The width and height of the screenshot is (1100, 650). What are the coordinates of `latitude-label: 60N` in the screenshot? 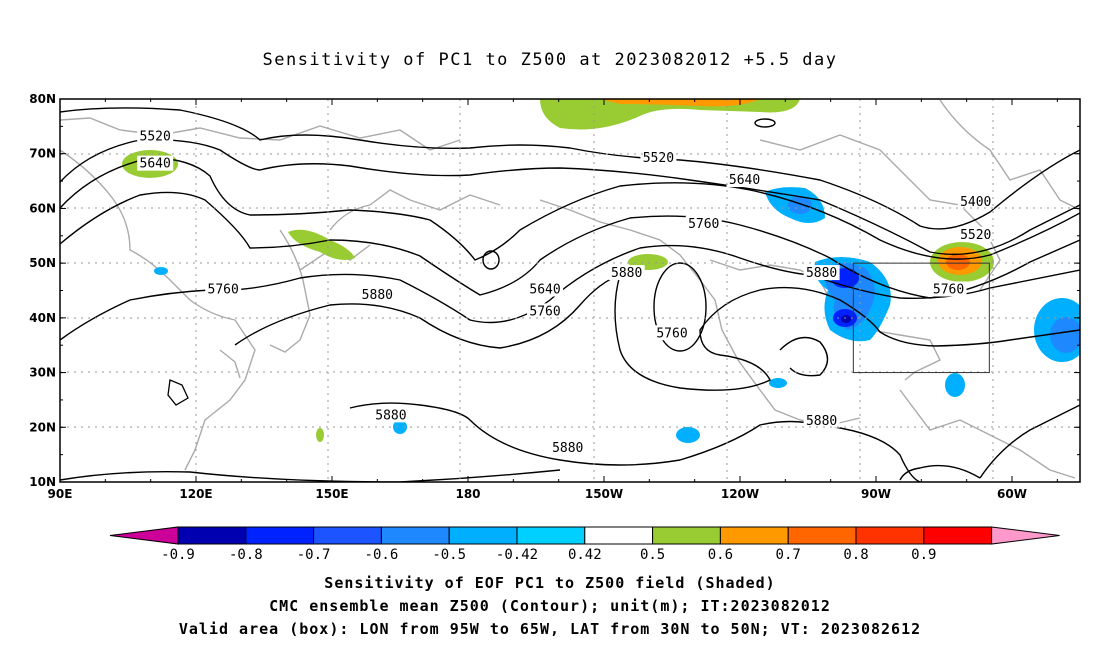 It's located at (42, 208).